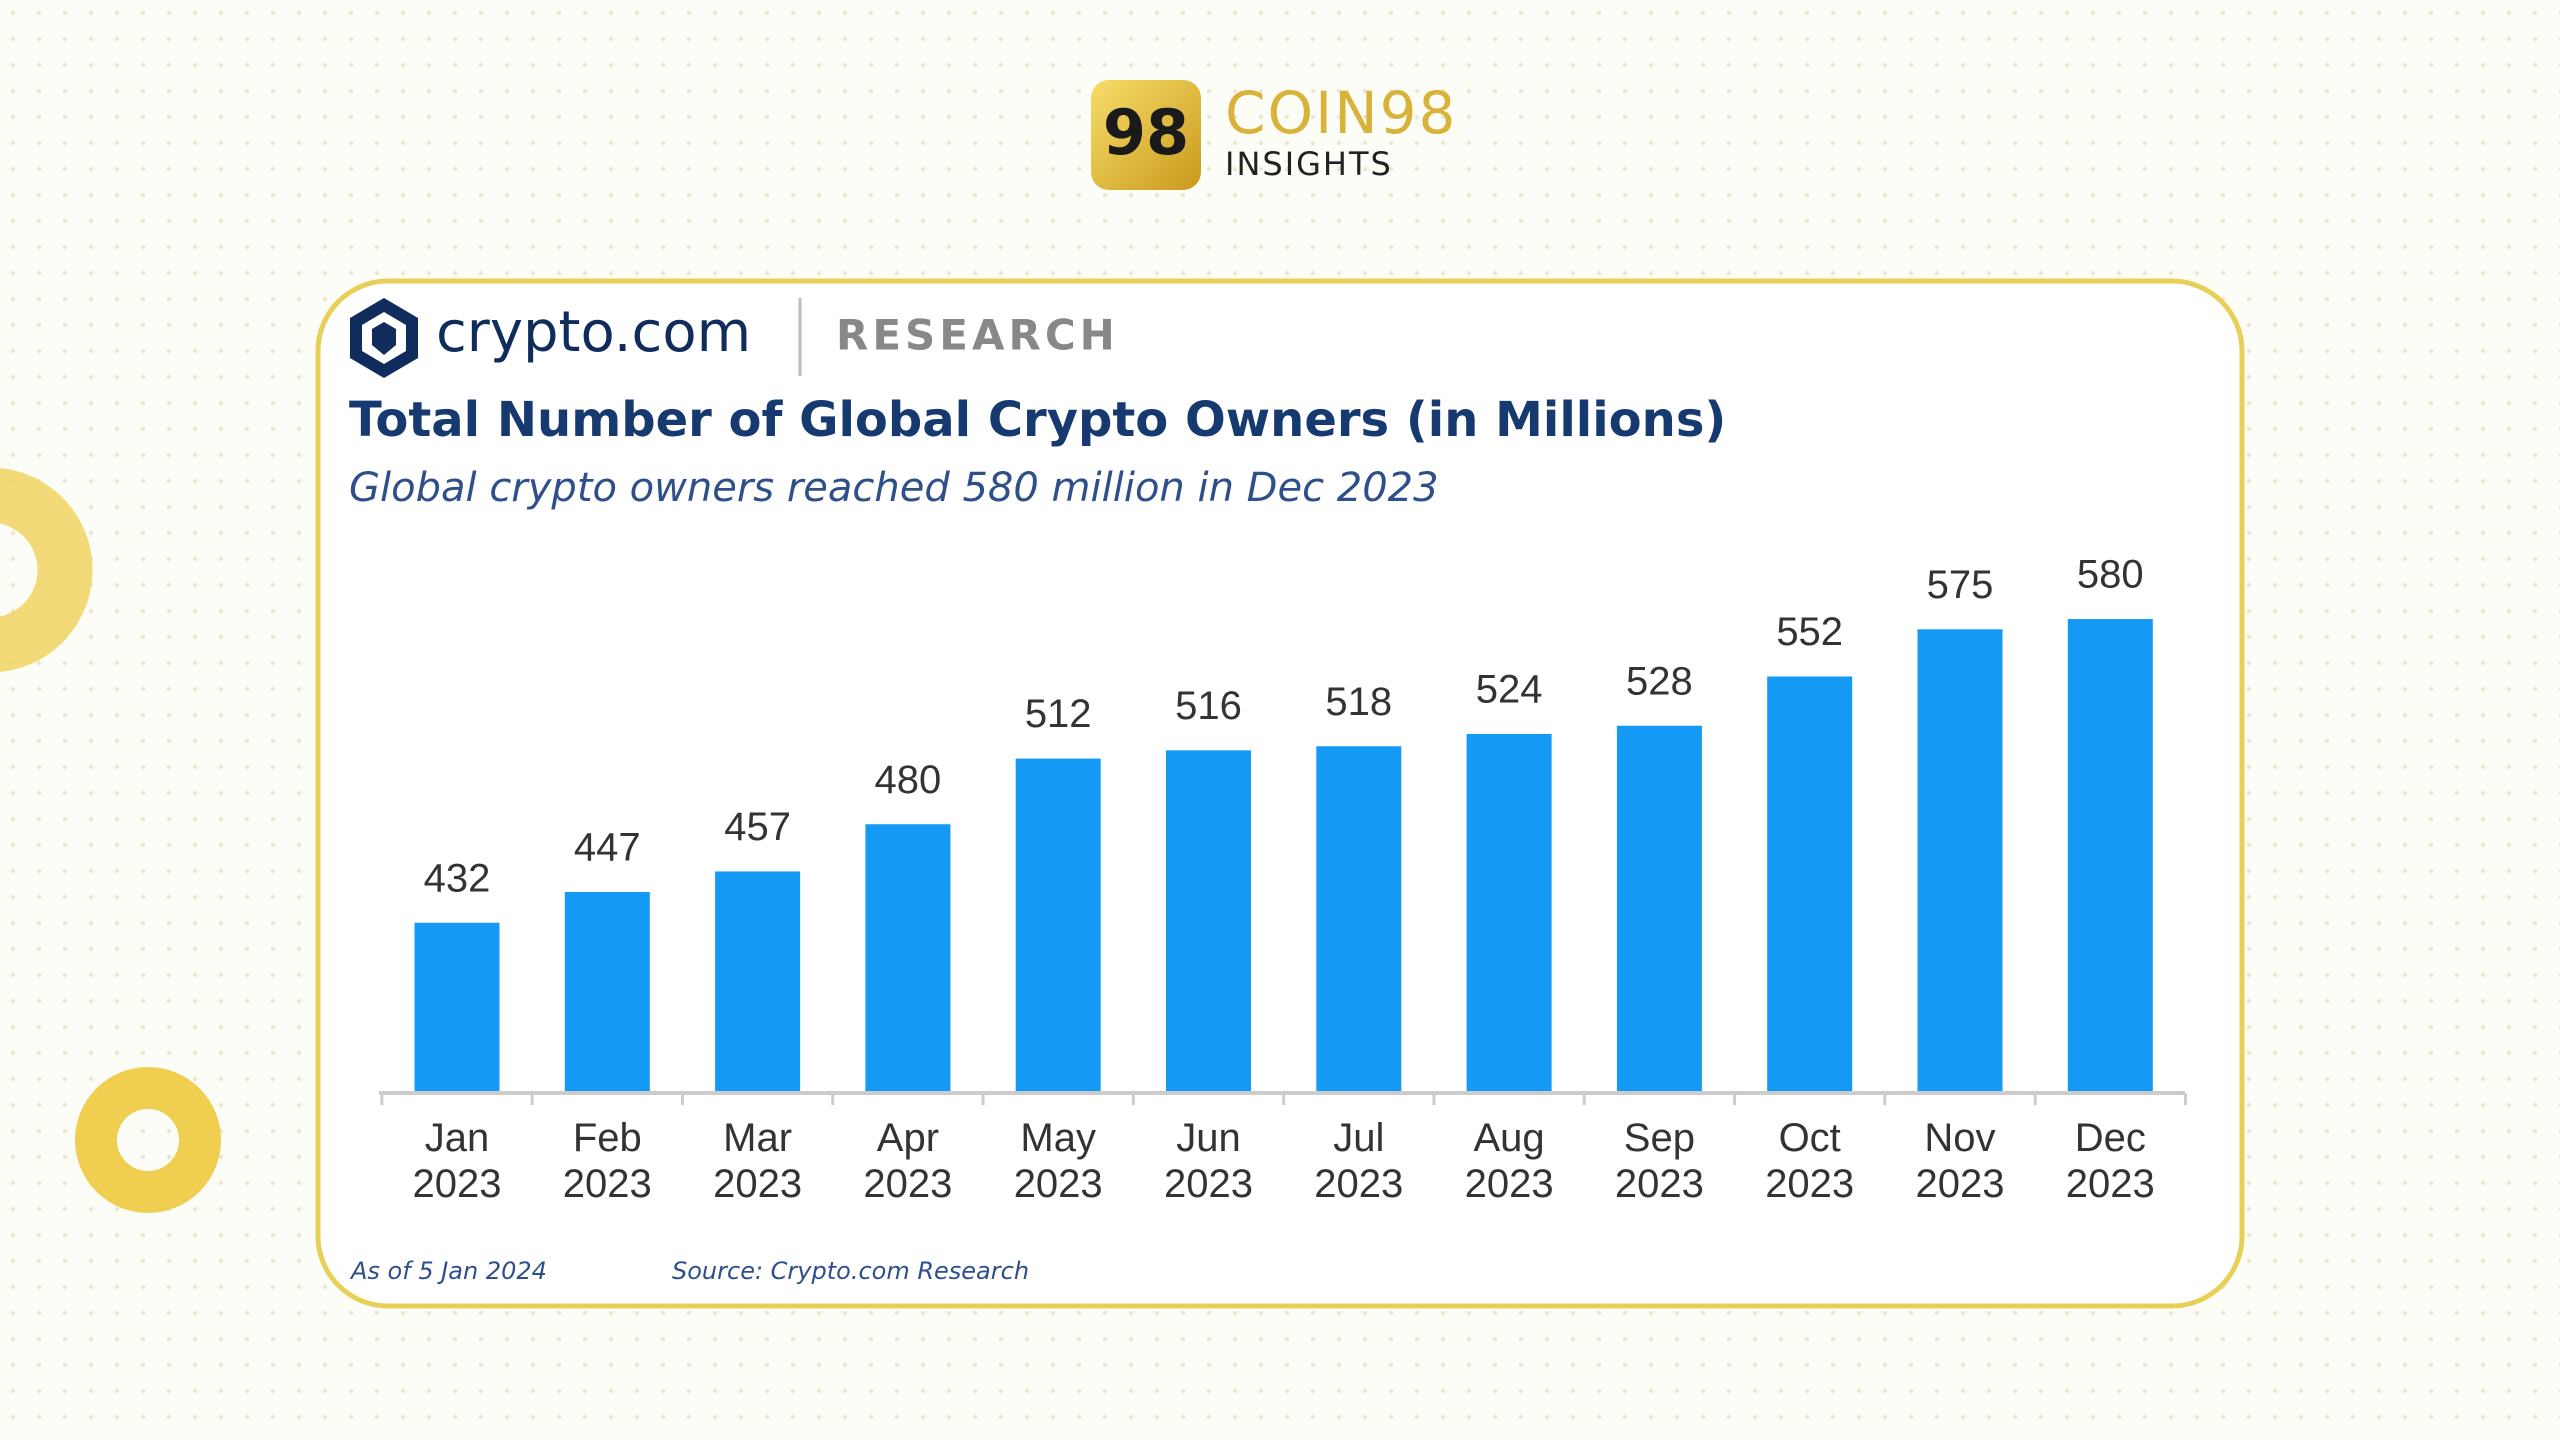 The height and width of the screenshot is (1440, 2560). Describe the element at coordinates (908, 780) in the screenshot. I see `value-label: 480` at that location.